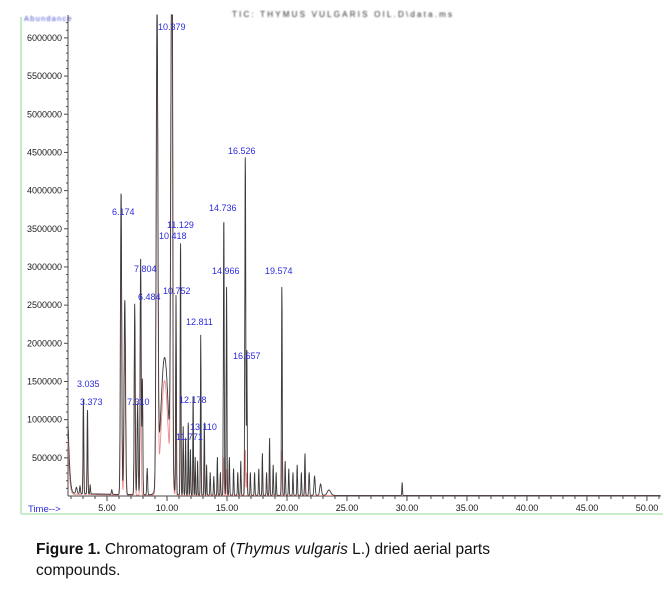 The image size is (664, 599). Describe the element at coordinates (47, 458) in the screenshot. I see `svg-text: 500000` at that location.